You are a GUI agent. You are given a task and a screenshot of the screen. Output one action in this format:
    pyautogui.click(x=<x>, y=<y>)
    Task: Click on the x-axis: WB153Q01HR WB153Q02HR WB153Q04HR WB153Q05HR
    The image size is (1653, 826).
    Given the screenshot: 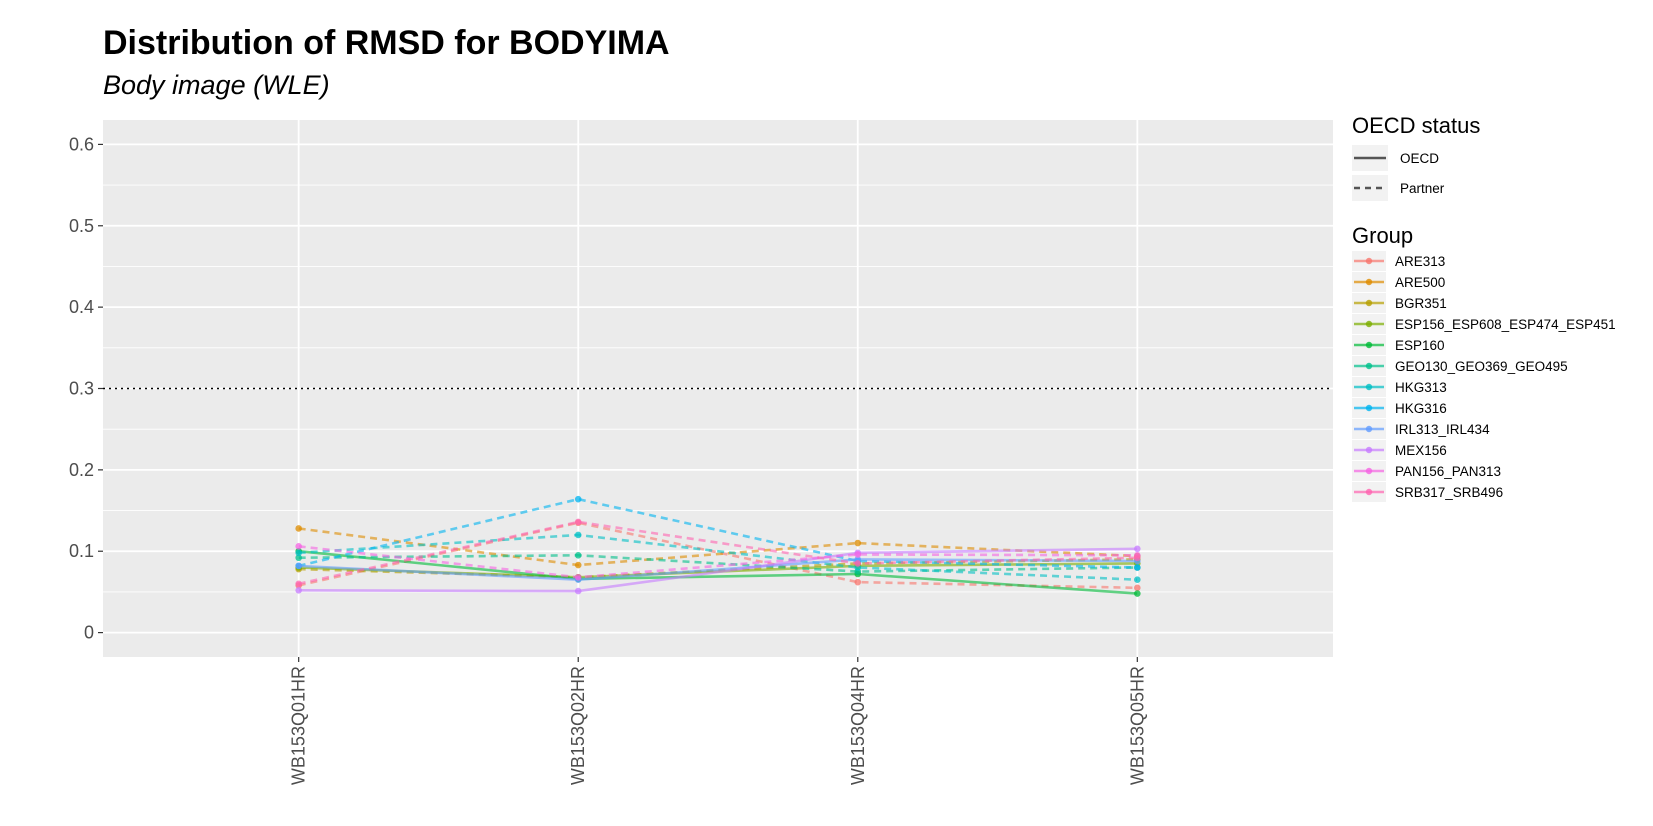 What is the action you would take?
    pyautogui.click(x=718, y=721)
    